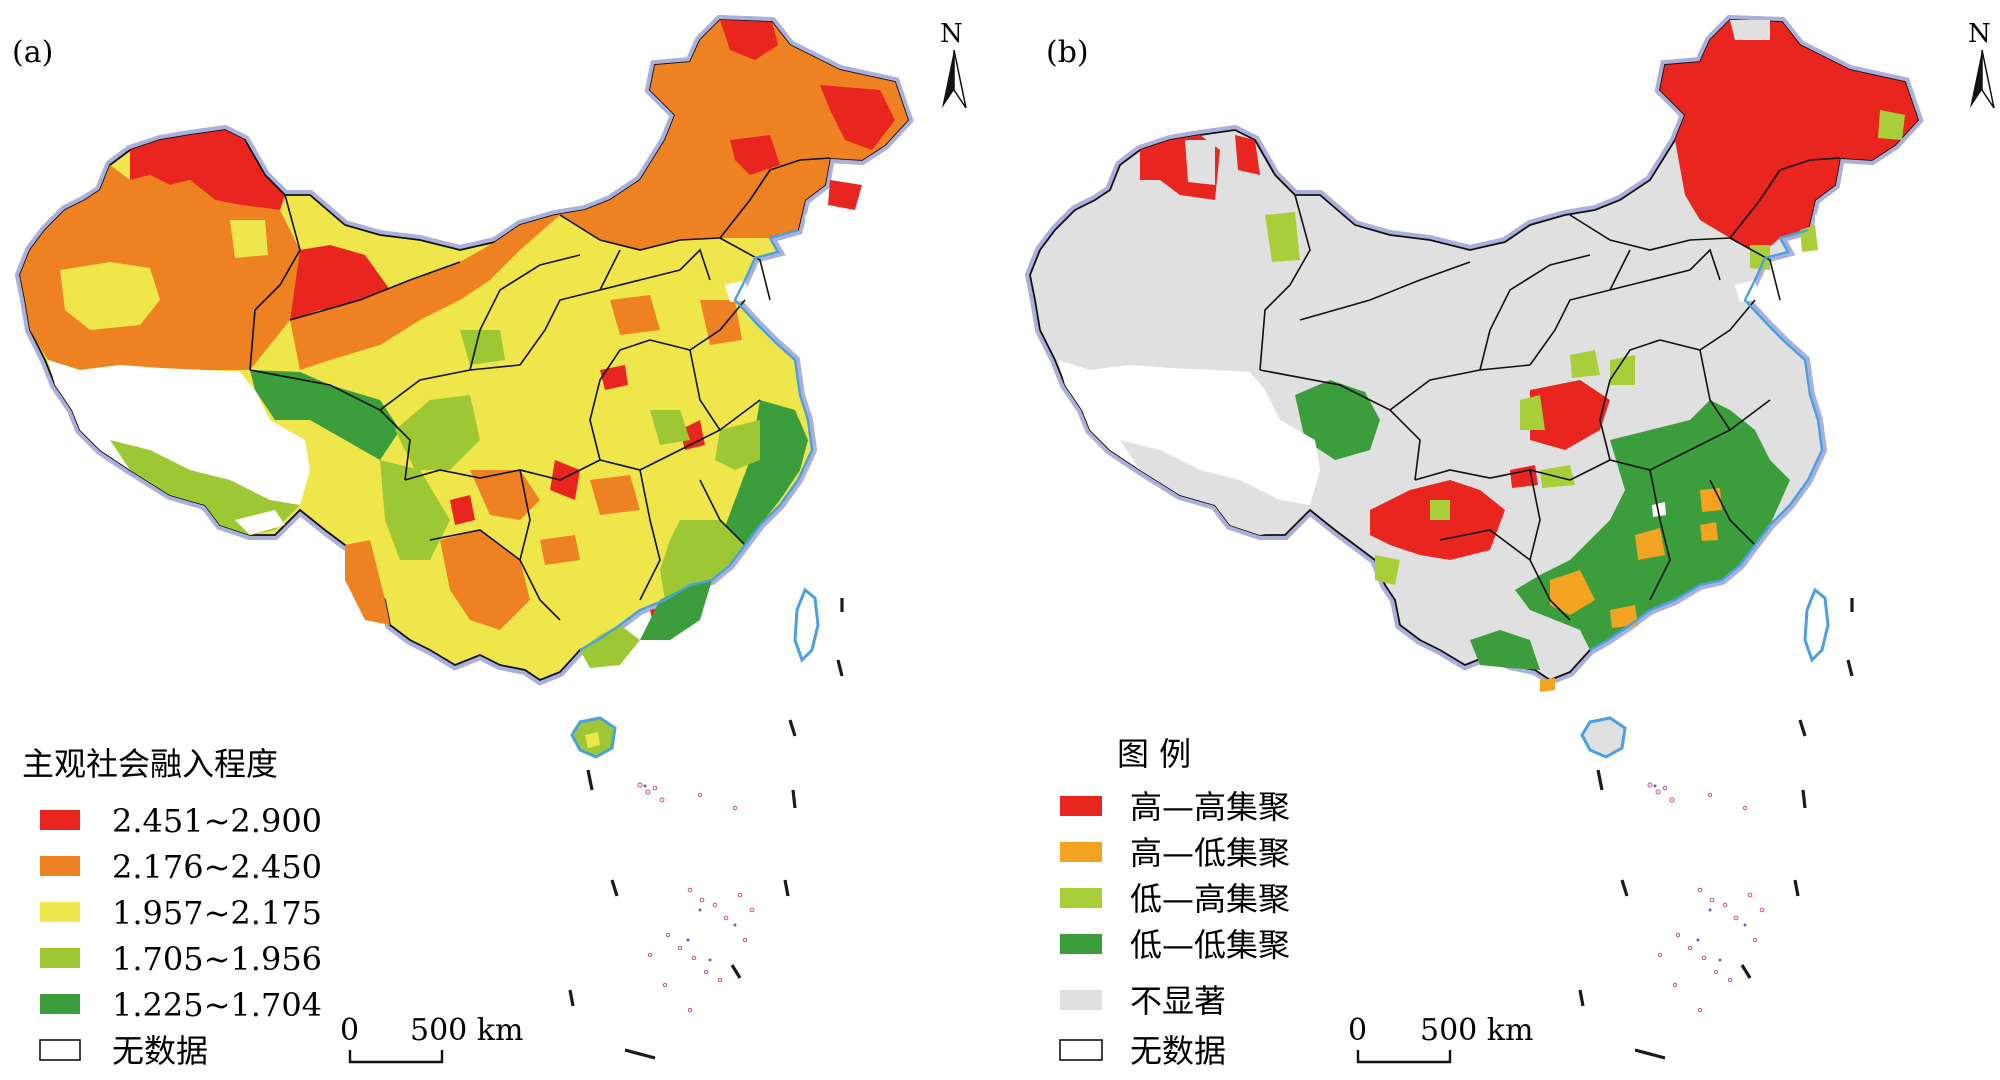 The image size is (2000, 1080). What do you see at coordinates (217, 959) in the screenshot?
I see `legend-label: 1.705~1.956` at bounding box center [217, 959].